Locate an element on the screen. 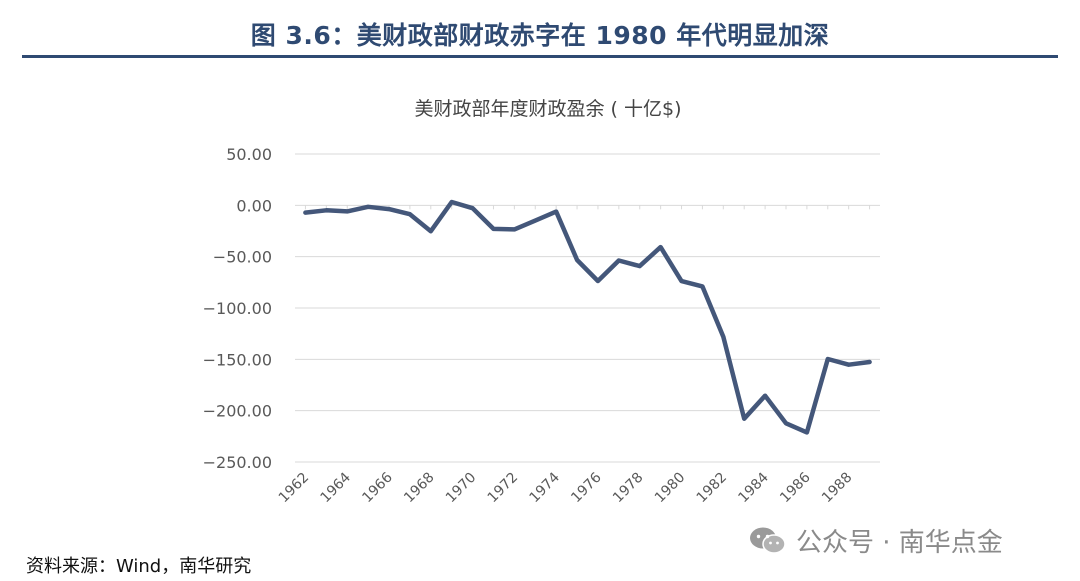  figure-title: 图 3.6：美财政部财政赤字在 1980 年代明显加深 is located at coordinates (540, 35).